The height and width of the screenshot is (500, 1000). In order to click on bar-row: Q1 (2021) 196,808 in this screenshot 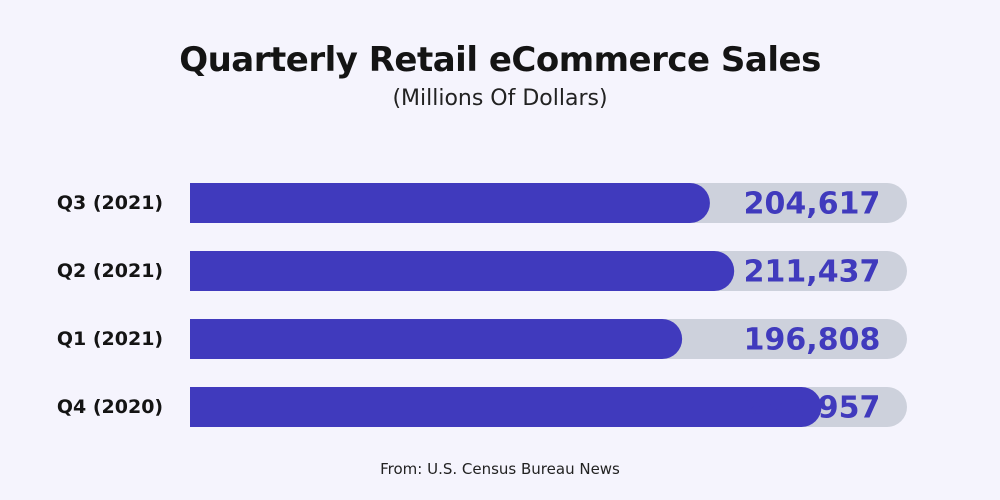, I will do `click(482, 339)`.